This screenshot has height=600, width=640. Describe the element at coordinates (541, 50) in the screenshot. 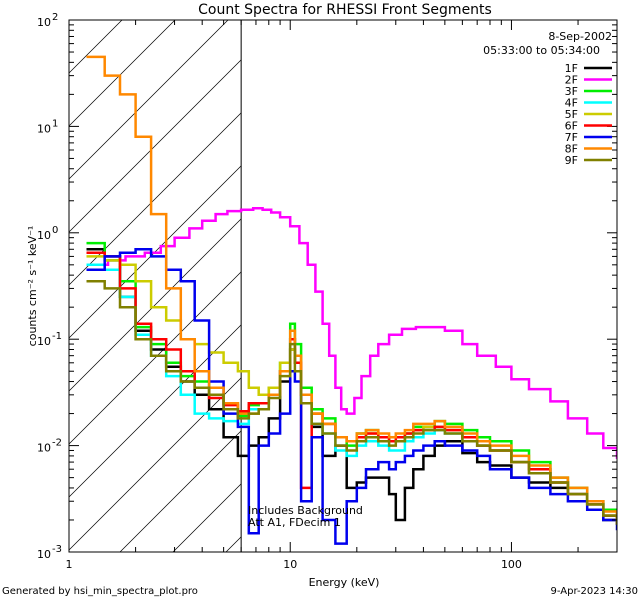

I see `time-range-label: 05:33:00 to 05:34:00` at that location.